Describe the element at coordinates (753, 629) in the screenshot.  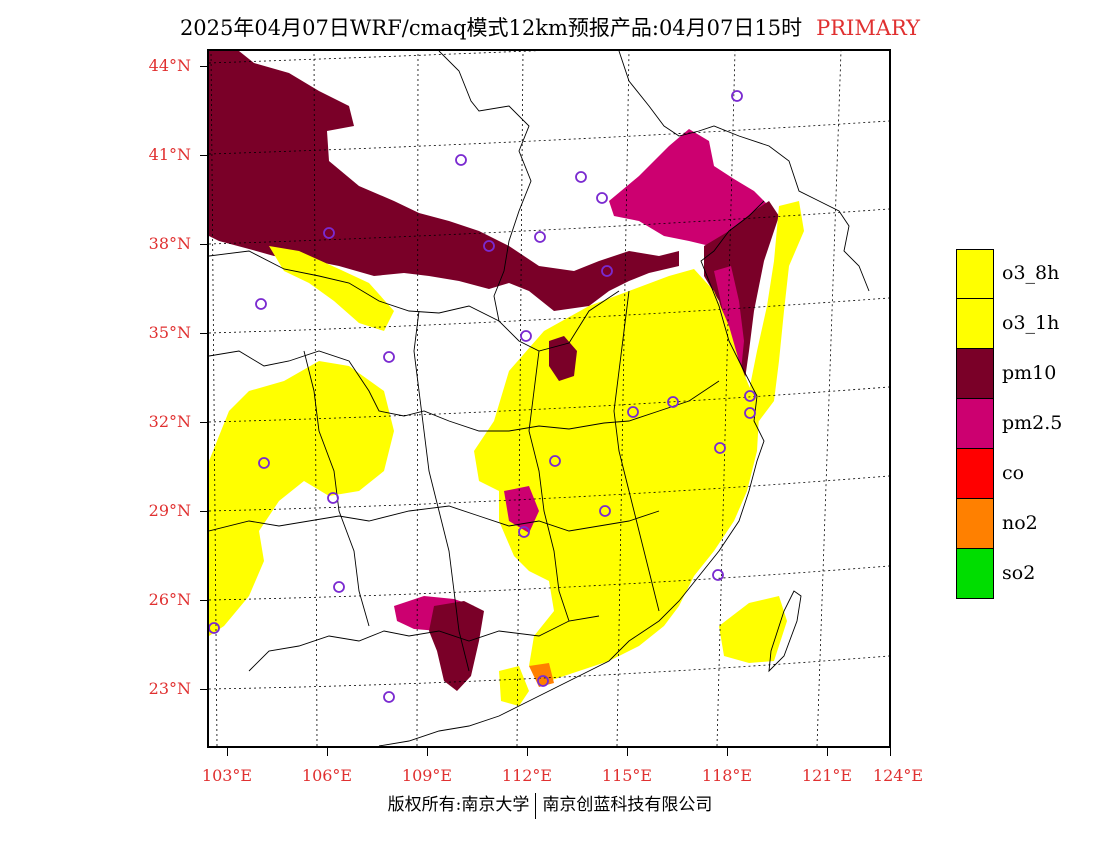
I see `o3-region-taiwan` at that location.